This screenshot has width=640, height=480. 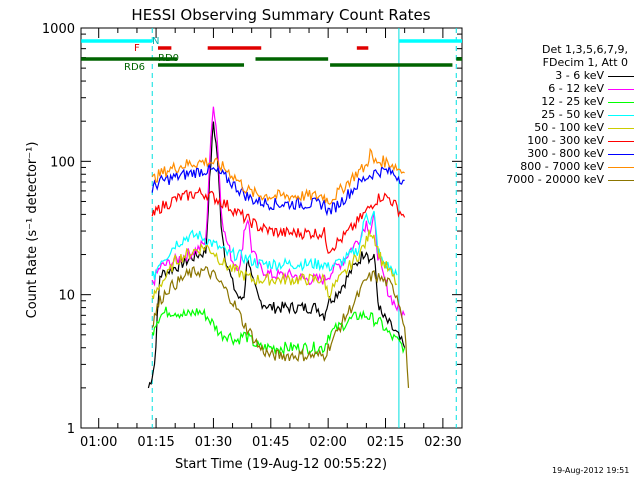 I want to click on x-tick-label: 02:15, so click(x=385, y=442).